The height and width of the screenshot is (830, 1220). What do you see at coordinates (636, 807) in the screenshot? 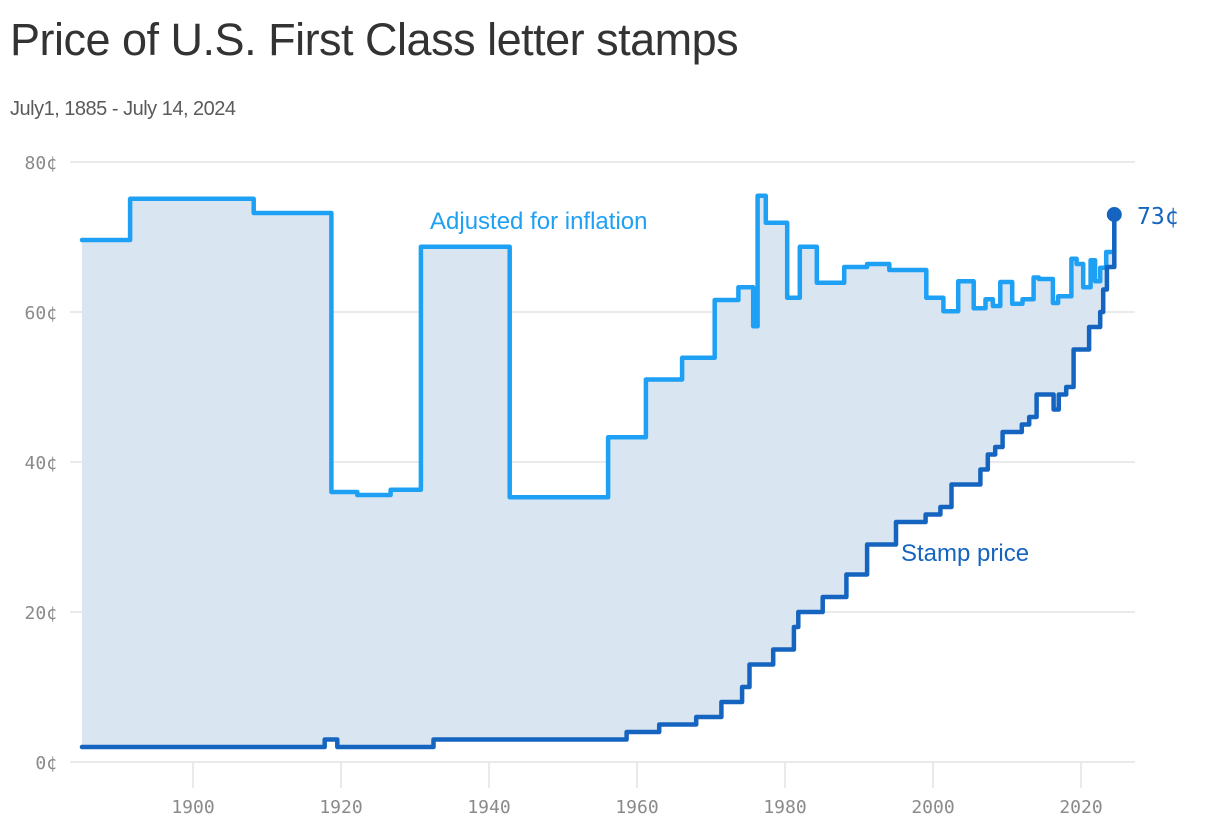
I see `x-tick-label: 1960` at bounding box center [636, 807].